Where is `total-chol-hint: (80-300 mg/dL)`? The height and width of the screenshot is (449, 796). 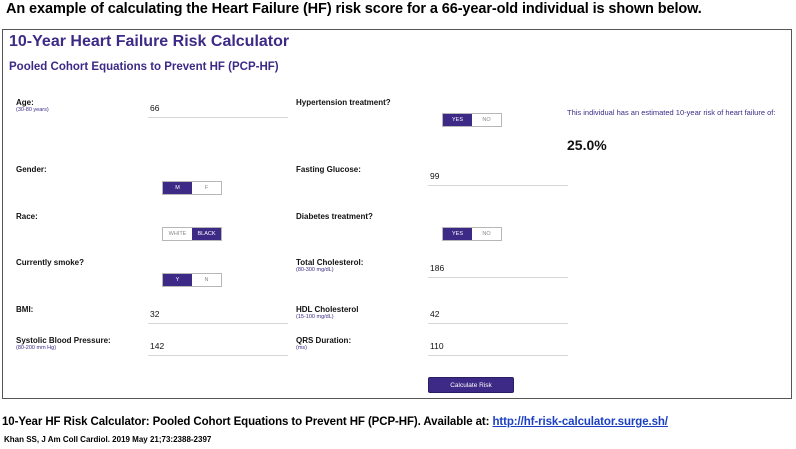 total-chol-hint: (80-300 mg/dL) is located at coordinates (315, 270).